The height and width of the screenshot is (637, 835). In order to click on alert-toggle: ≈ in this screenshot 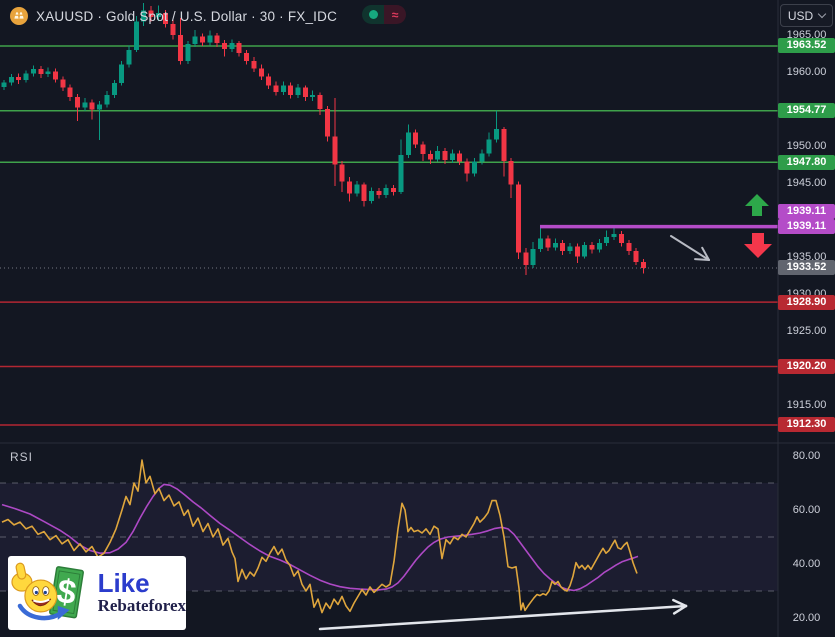, I will do `click(384, 14)`.